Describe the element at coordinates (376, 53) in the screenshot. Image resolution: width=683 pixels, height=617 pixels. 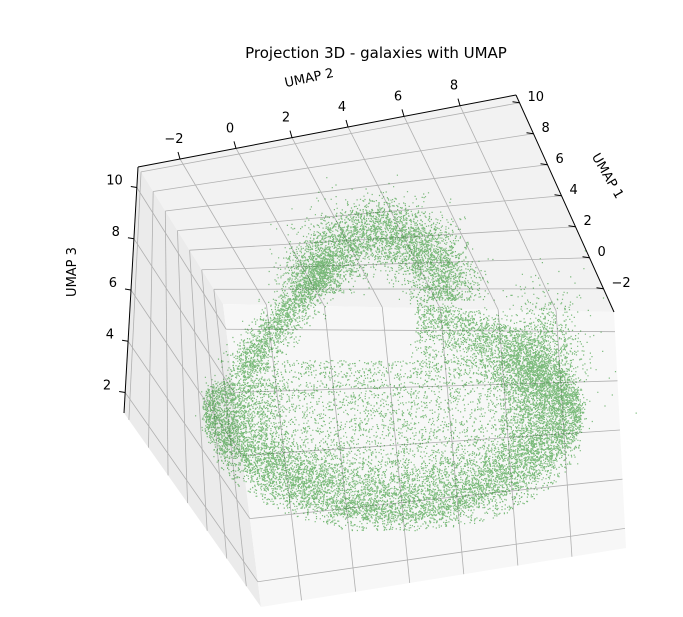
I see `chart-title: Projection 3D - galaxies with UMAP` at that location.